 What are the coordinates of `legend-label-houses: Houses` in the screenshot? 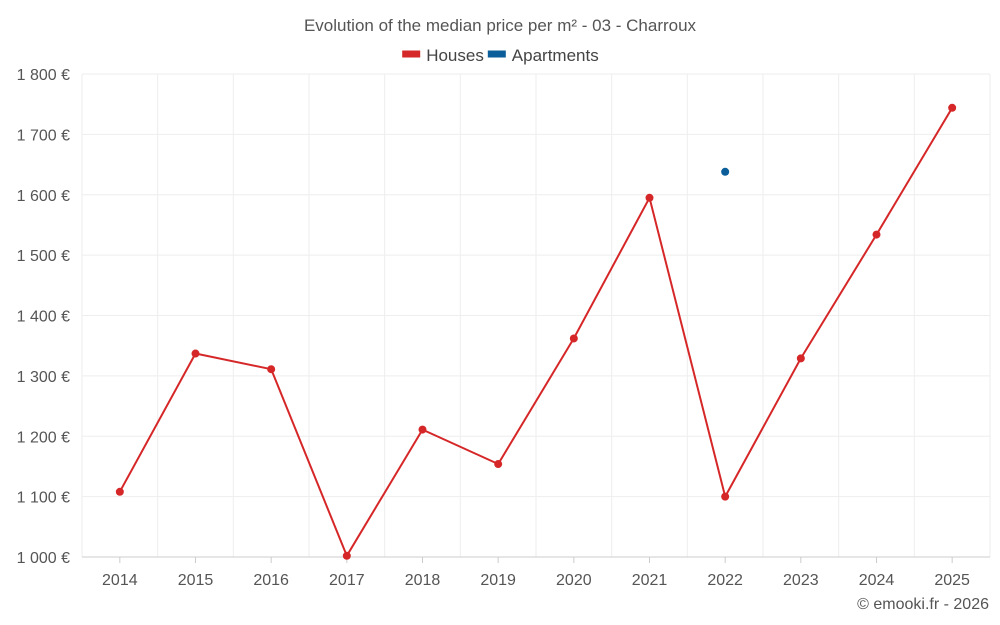 It's located at (455, 55).